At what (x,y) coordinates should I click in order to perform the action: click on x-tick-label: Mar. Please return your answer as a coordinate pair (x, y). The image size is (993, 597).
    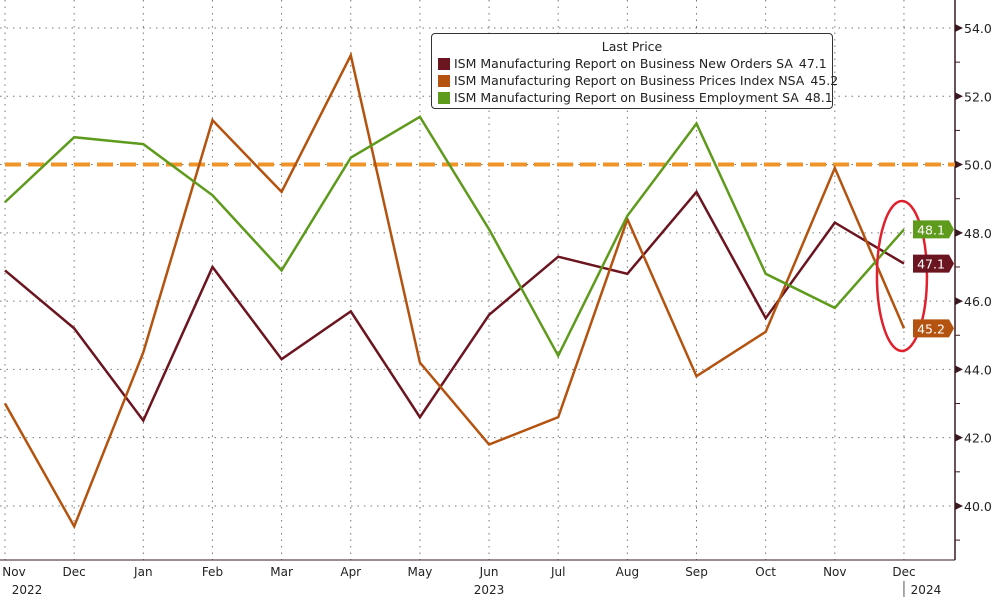
    Looking at the image, I should click on (281, 572).